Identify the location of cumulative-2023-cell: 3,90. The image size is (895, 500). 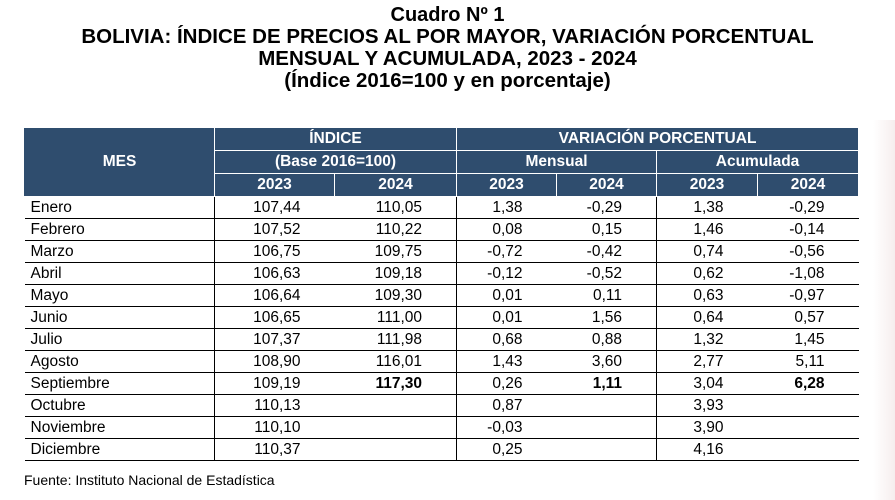
(707, 427).